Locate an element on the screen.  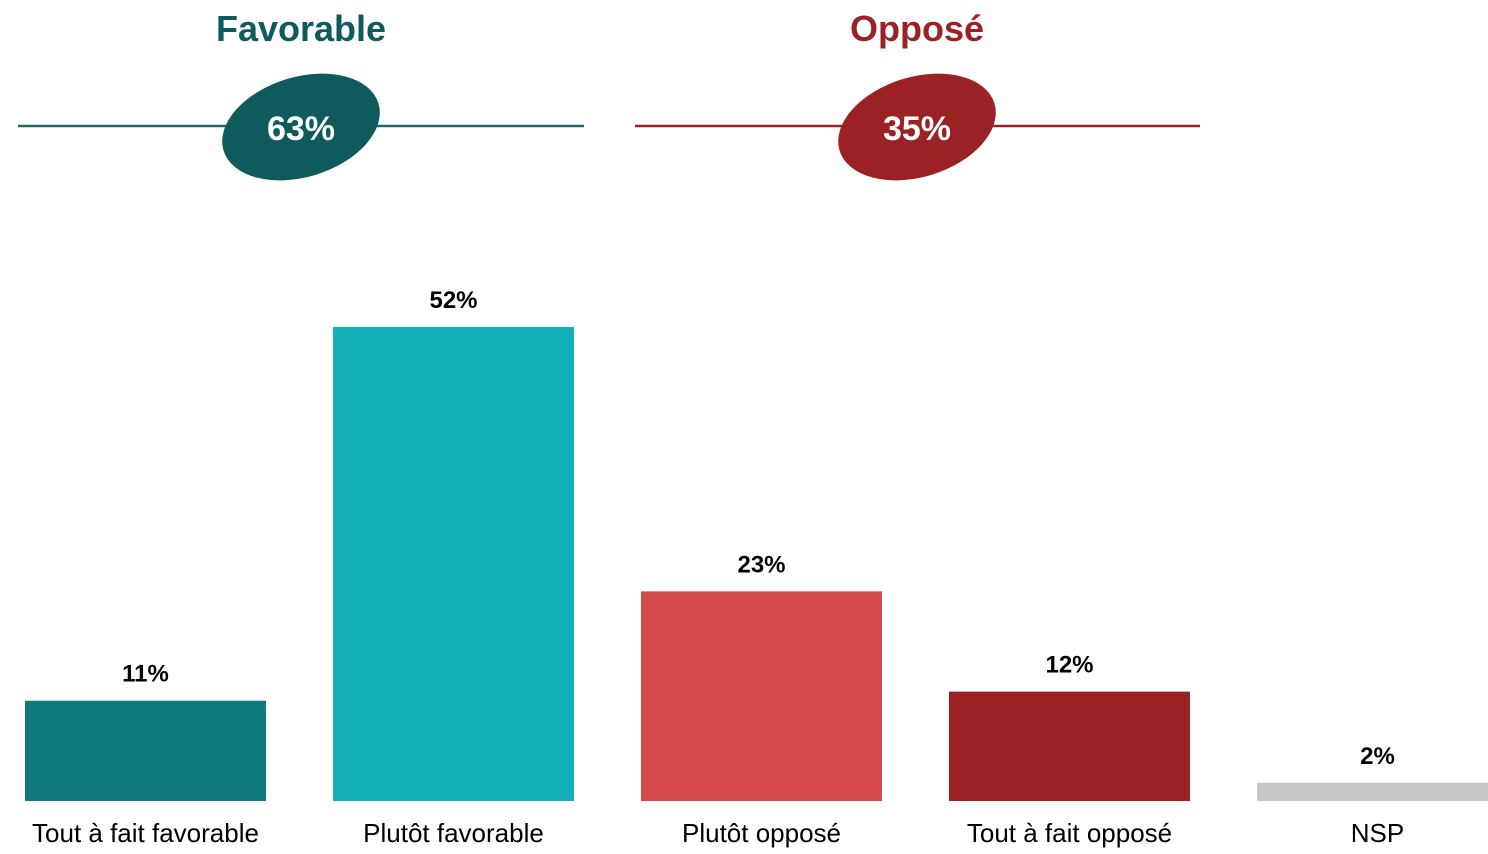
summary-group-favorable: Favorable 63% is located at coordinates (301, 94).